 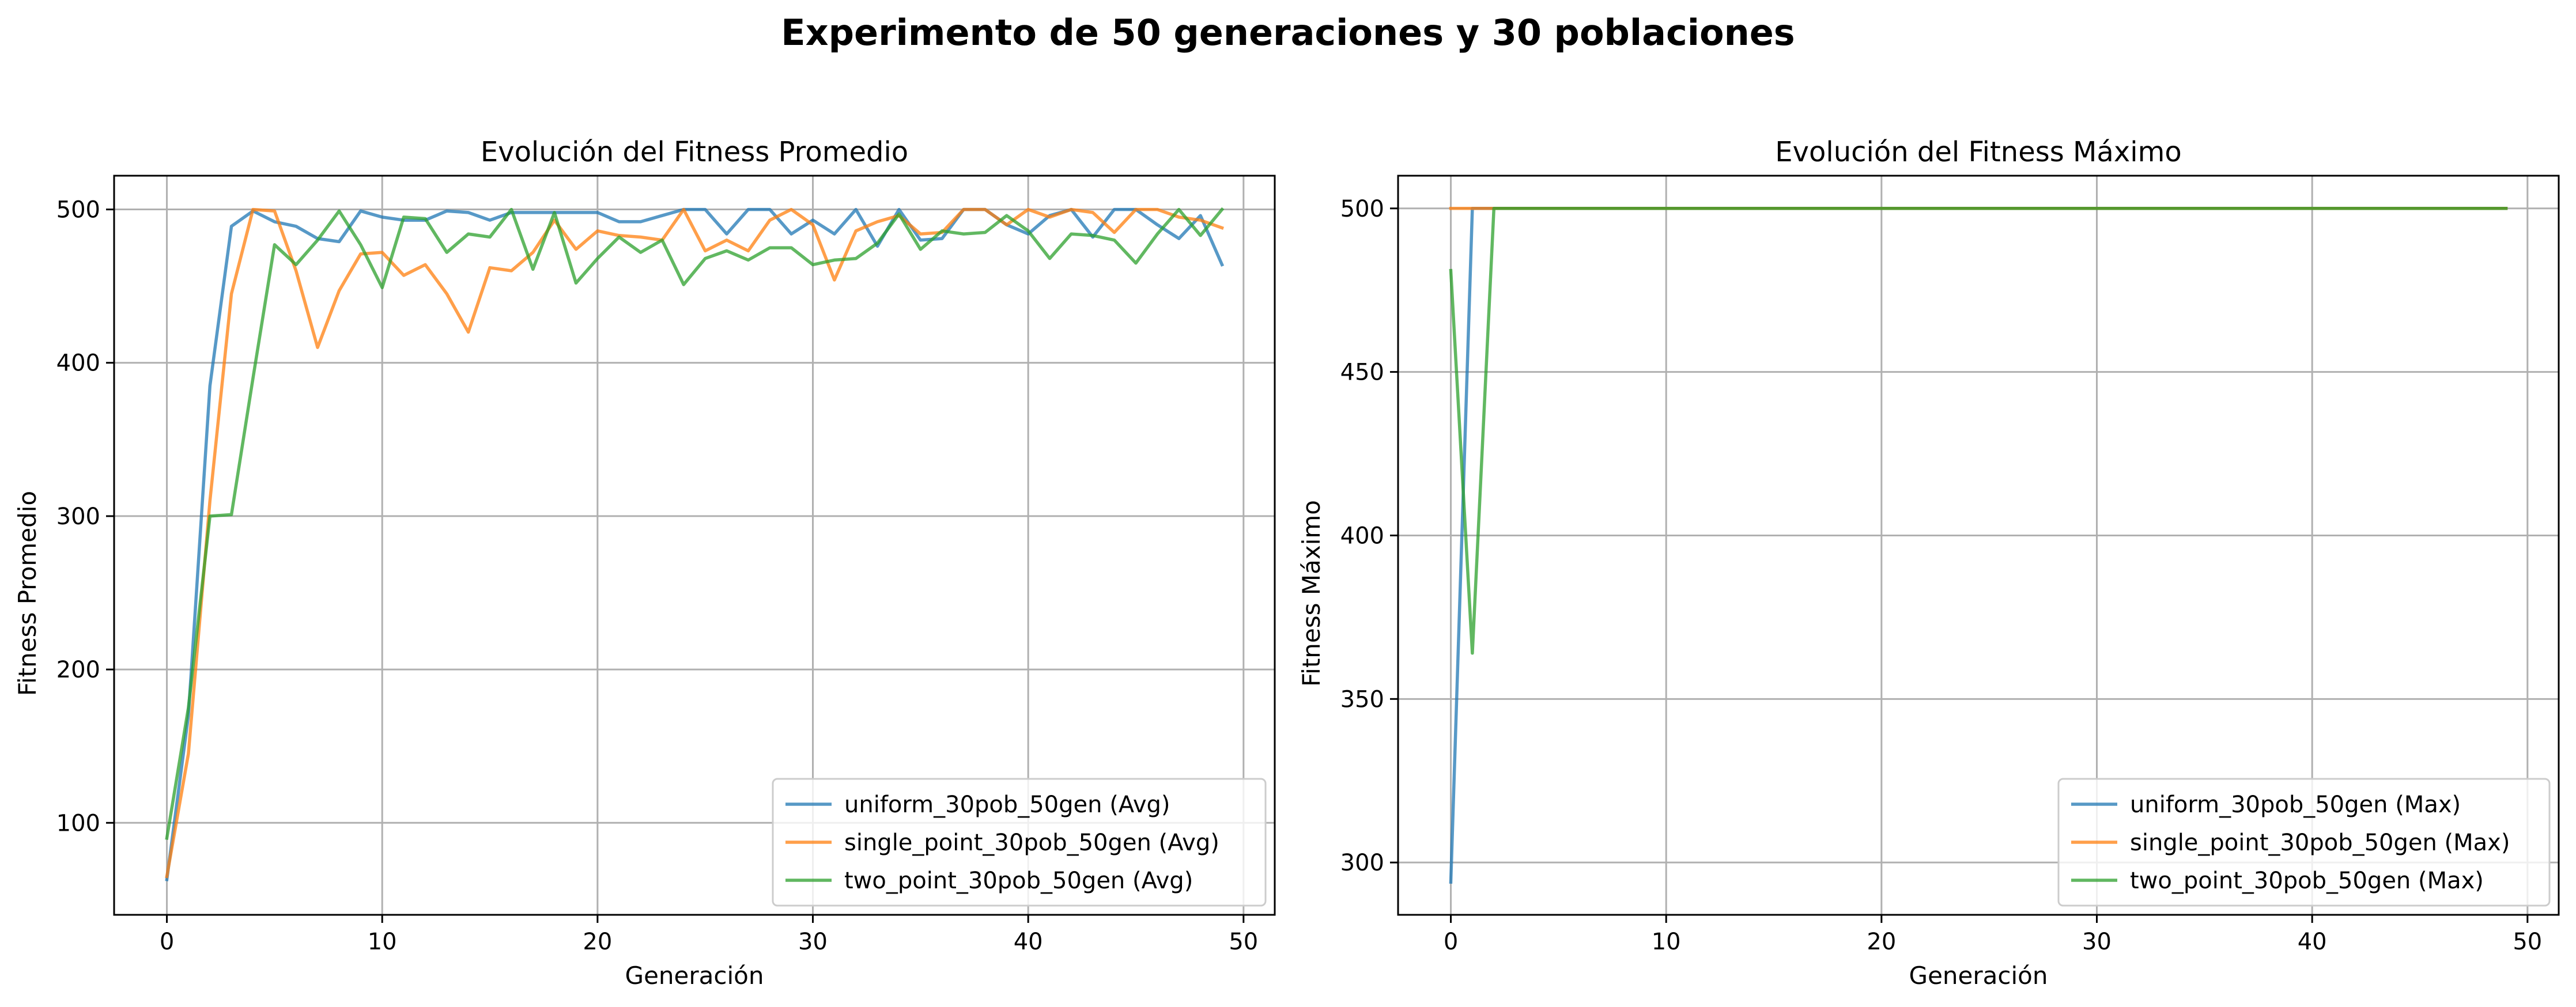 I want to click on legend-entry-label: two_point_30pob_50gen (Avg), so click(x=1019, y=881).